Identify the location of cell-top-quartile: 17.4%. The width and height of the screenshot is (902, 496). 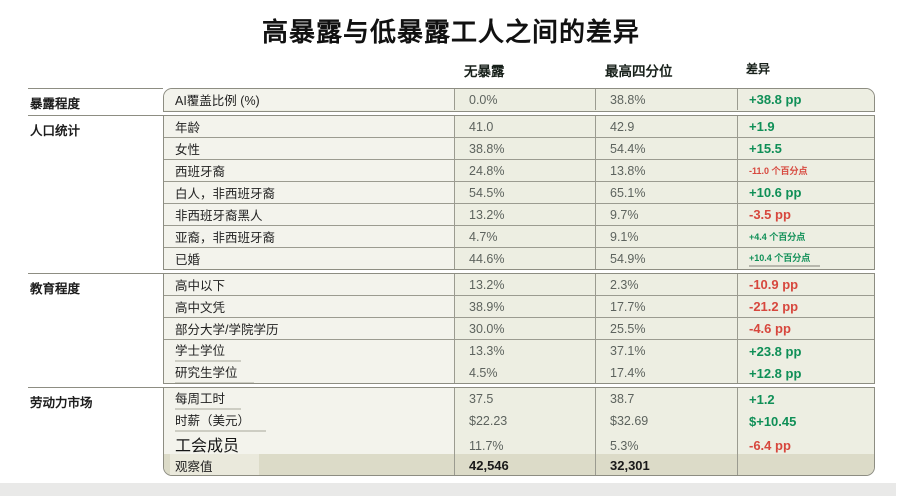
(666, 372).